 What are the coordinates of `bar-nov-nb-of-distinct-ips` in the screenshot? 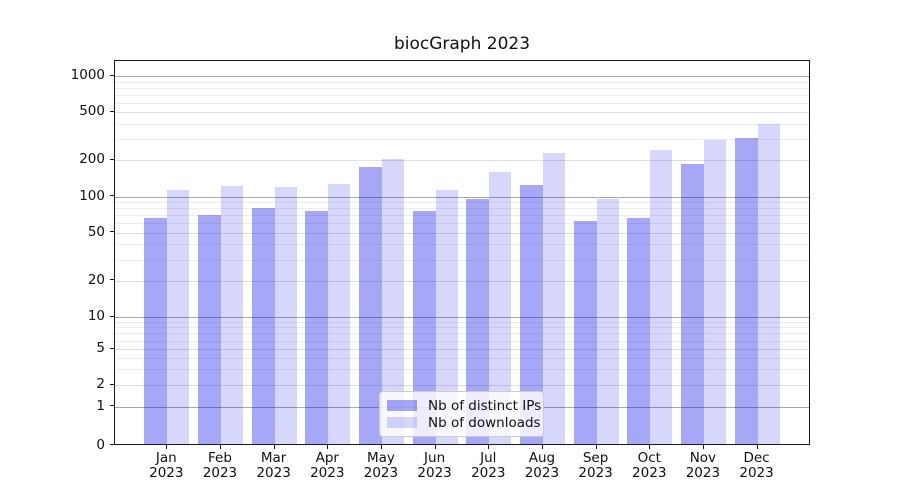 It's located at (692, 304).